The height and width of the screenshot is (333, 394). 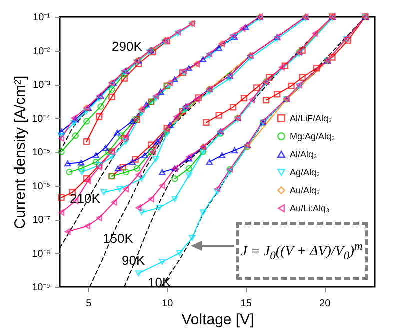 I want to click on formula-frame: J = J$_{0}$((V + ΔV)/V$_{0}$)$^{m}$, so click(x=302, y=251).